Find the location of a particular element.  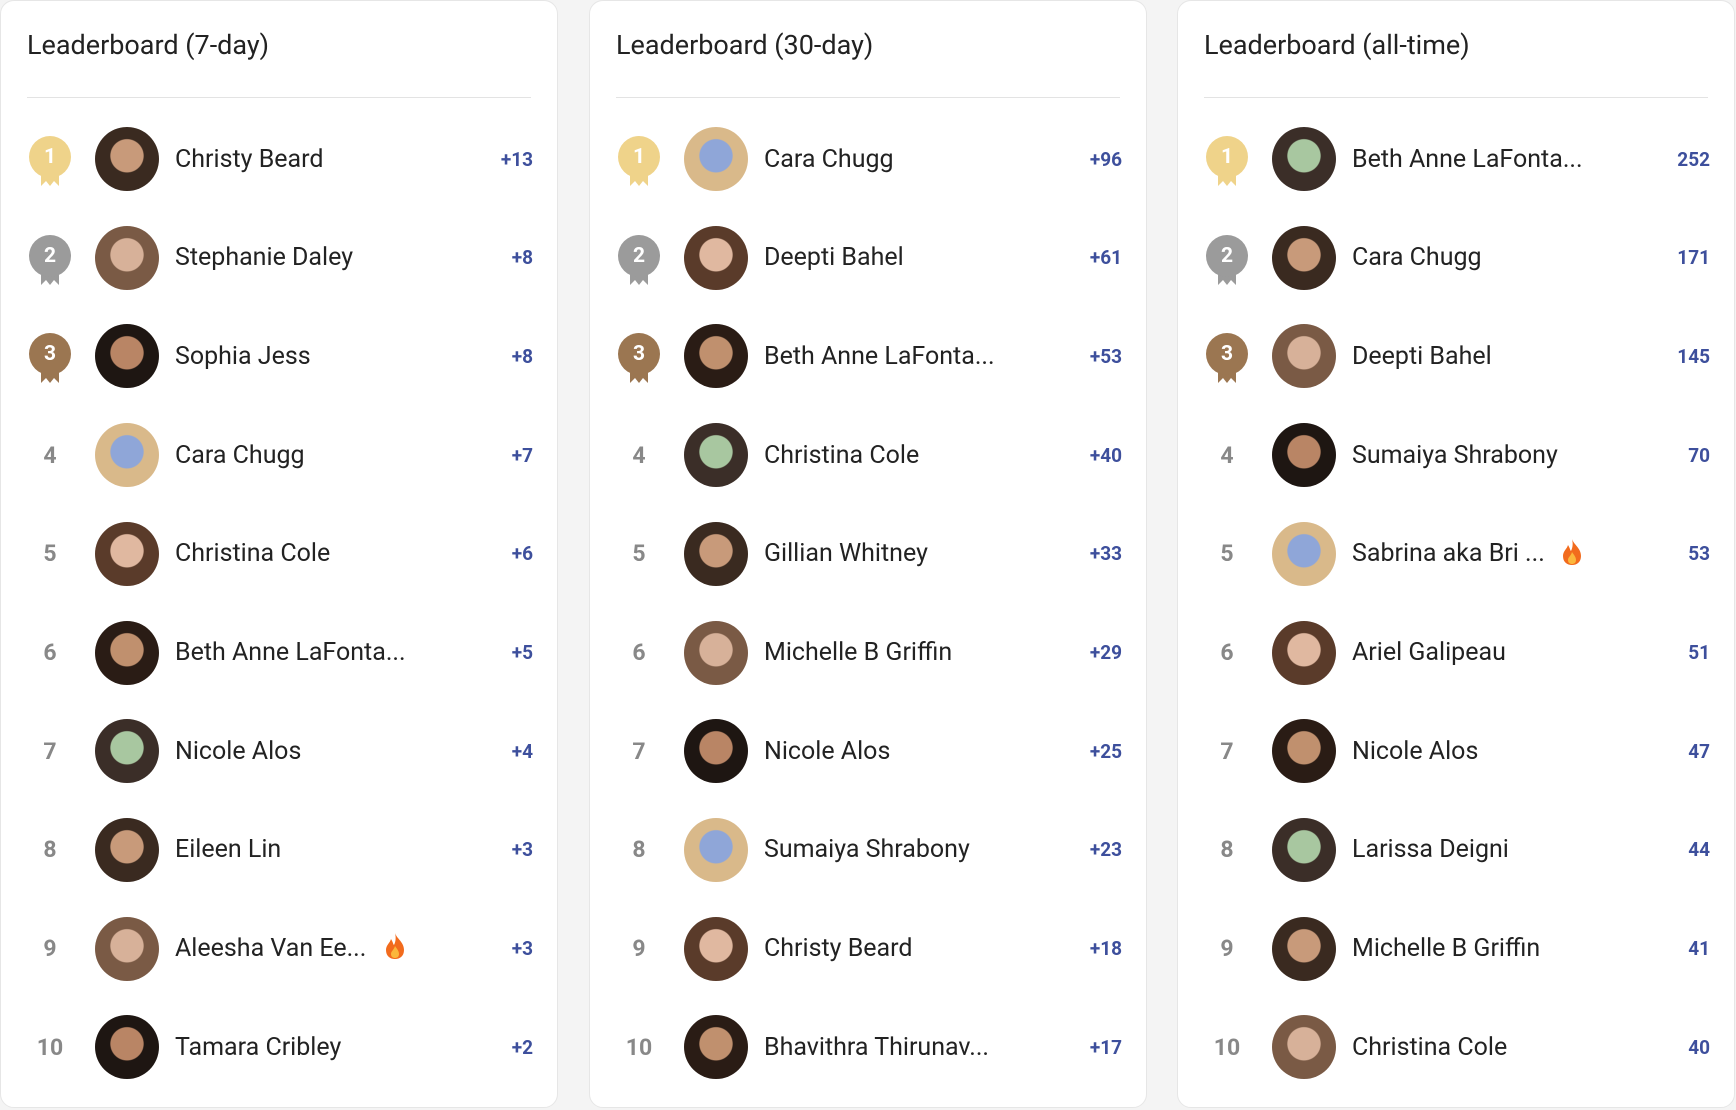

leaderboard-row: 5 Gillian Whitney +33 is located at coordinates (868, 554).